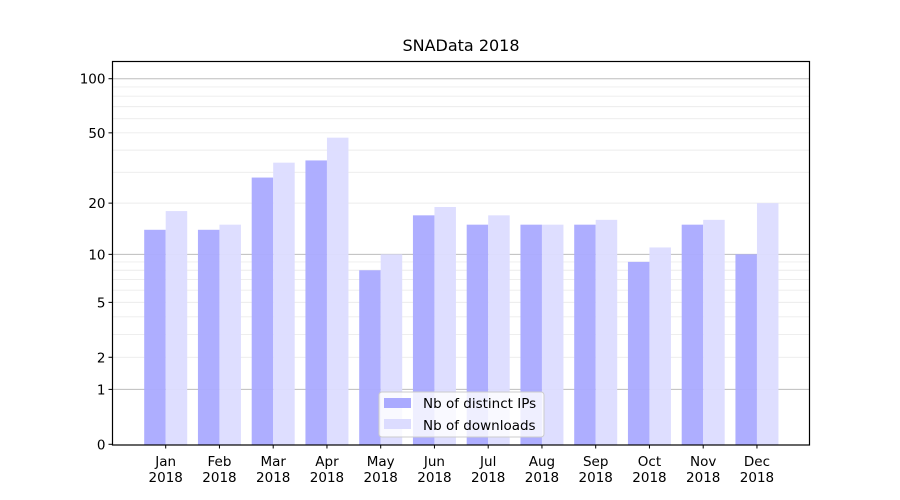 Image resolution: width=900 pixels, height=500 pixels. Describe the element at coordinates (460, 45) in the screenshot. I see `chart-title: SNAData 2018` at that location.